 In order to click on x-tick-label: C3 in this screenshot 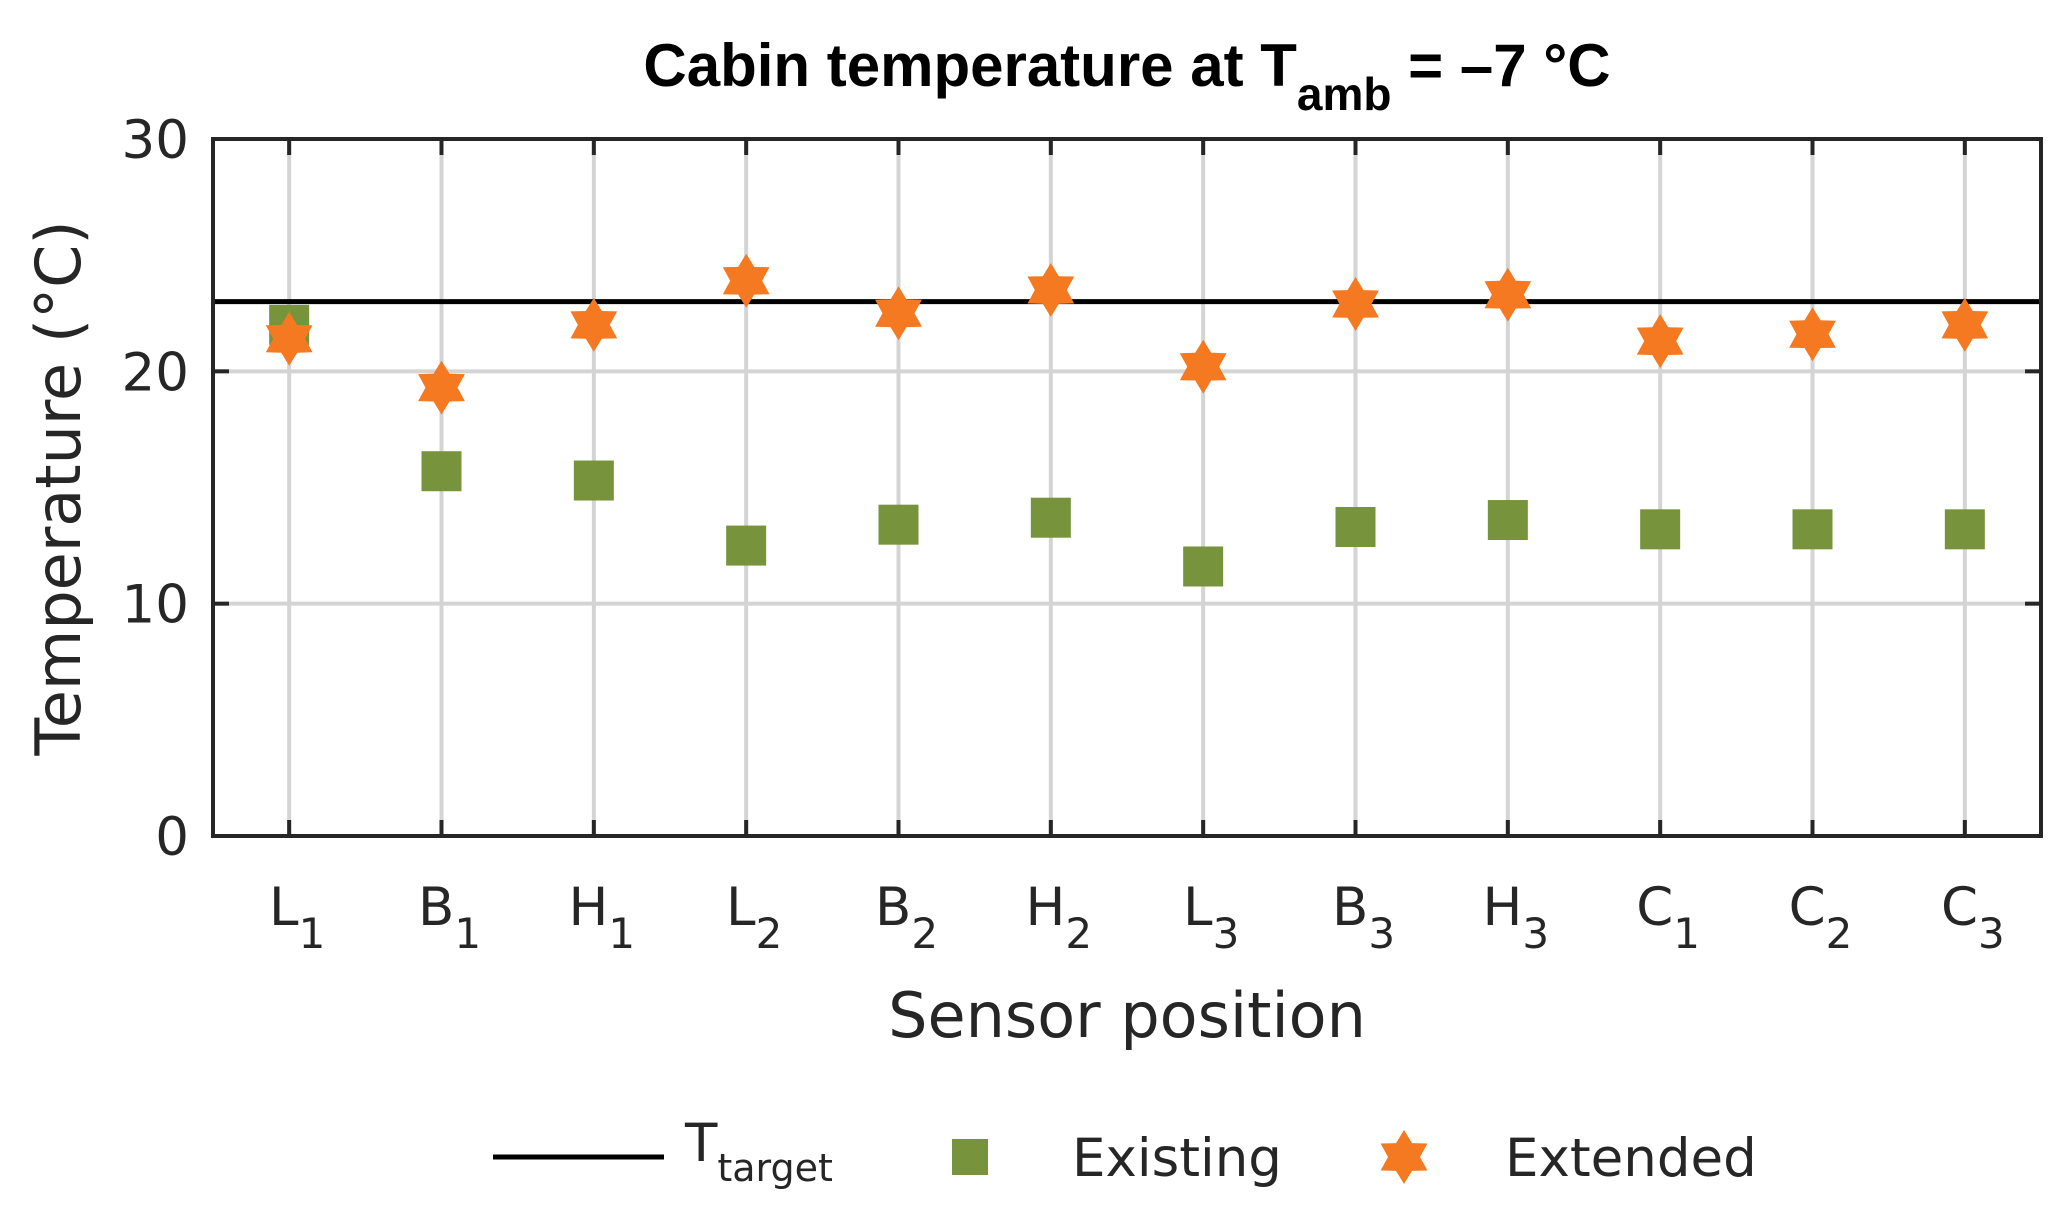, I will do `click(1973, 917)`.